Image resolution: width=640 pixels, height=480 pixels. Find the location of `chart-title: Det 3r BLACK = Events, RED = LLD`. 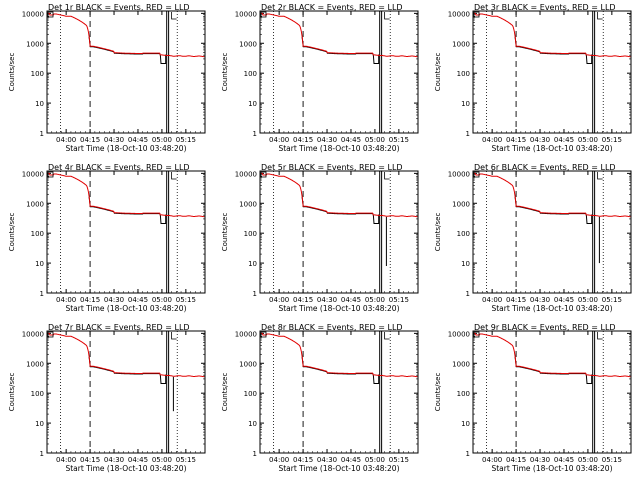

chart-title: Det 3r BLACK = Events, RED = LLD is located at coordinates (545, 7).